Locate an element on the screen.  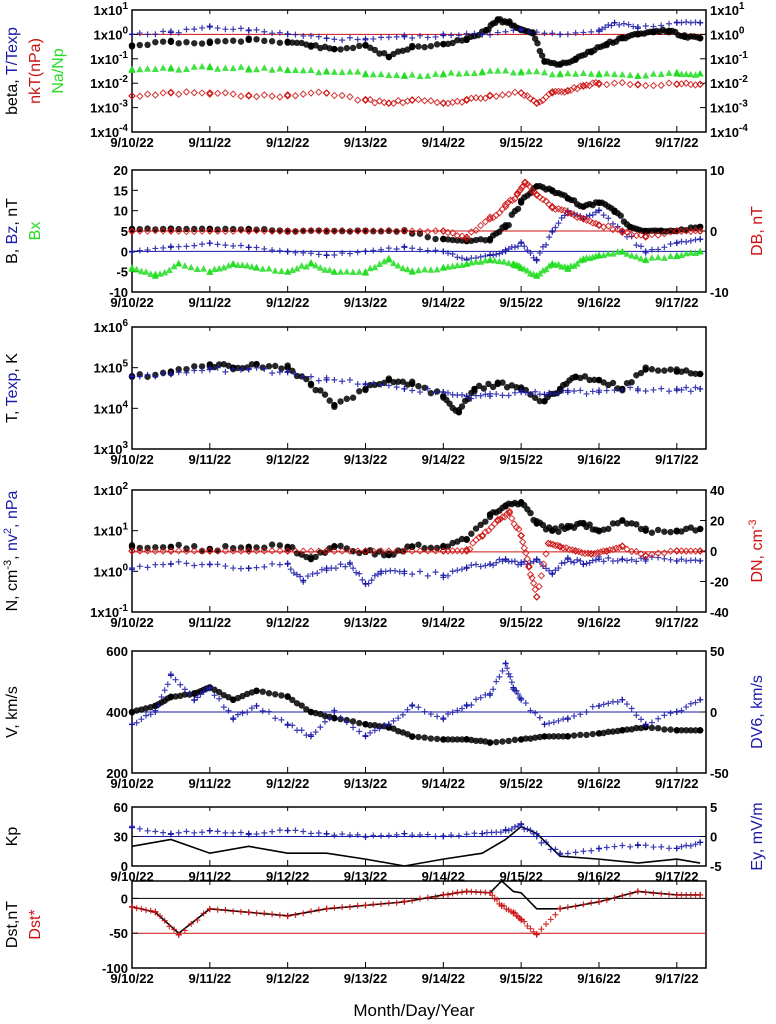
p1-date-label: 9/16/22 is located at coordinates (598, 302).